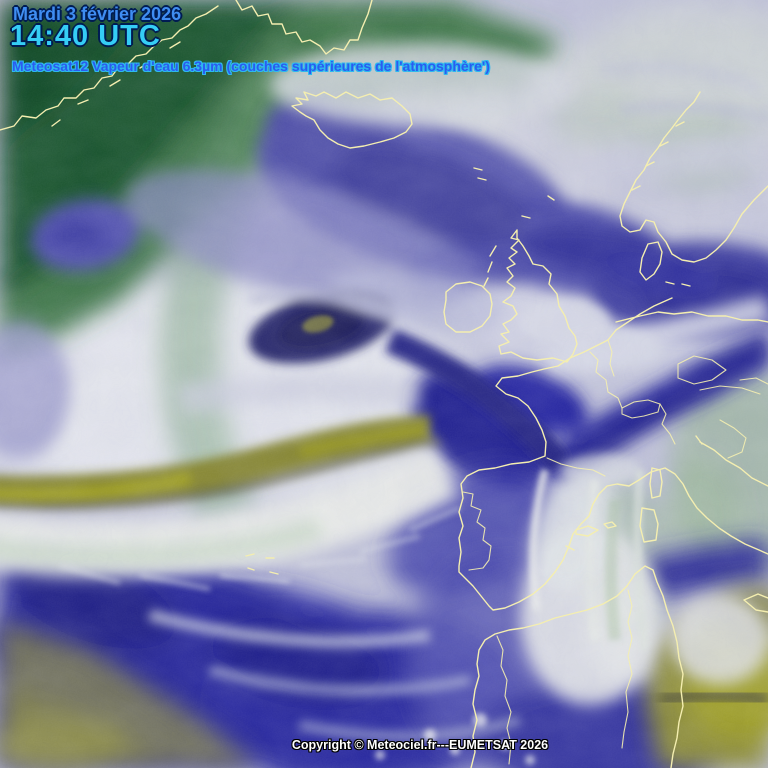  Describe the element at coordinates (304, 27) in the screenshot. I see `greenland-east-coast` at that location.